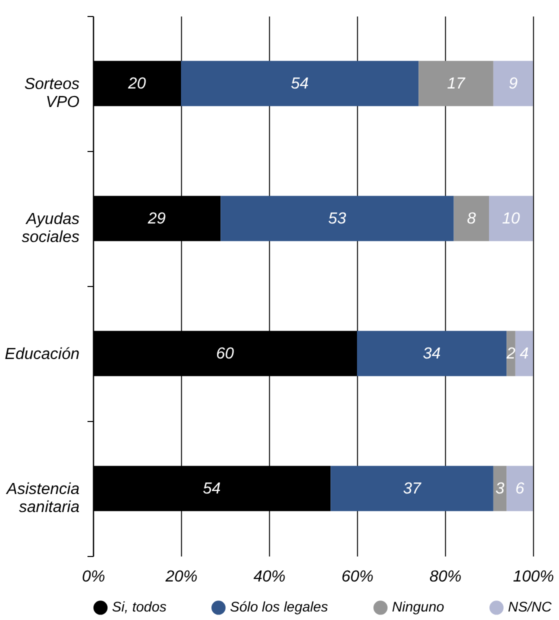 The height and width of the screenshot is (620, 559). Describe the element at coordinates (530, 606) in the screenshot. I see `legend-label: NS/NC` at that location.